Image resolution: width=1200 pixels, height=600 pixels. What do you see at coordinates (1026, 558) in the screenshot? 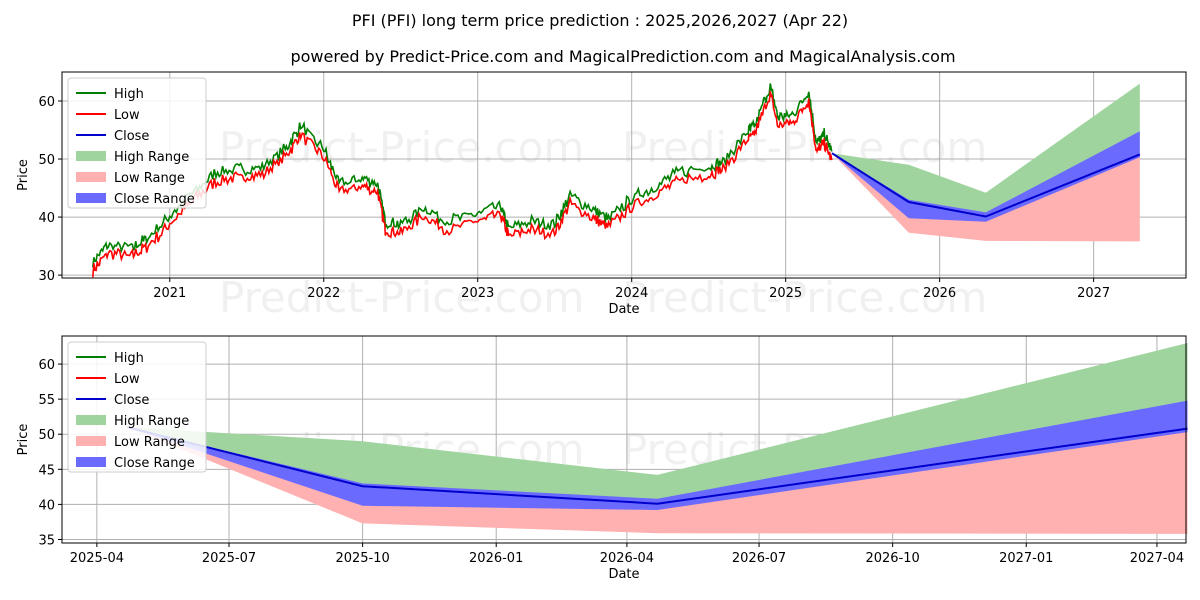
I see `x-tick-label: 2027-01` at bounding box center [1026, 558].